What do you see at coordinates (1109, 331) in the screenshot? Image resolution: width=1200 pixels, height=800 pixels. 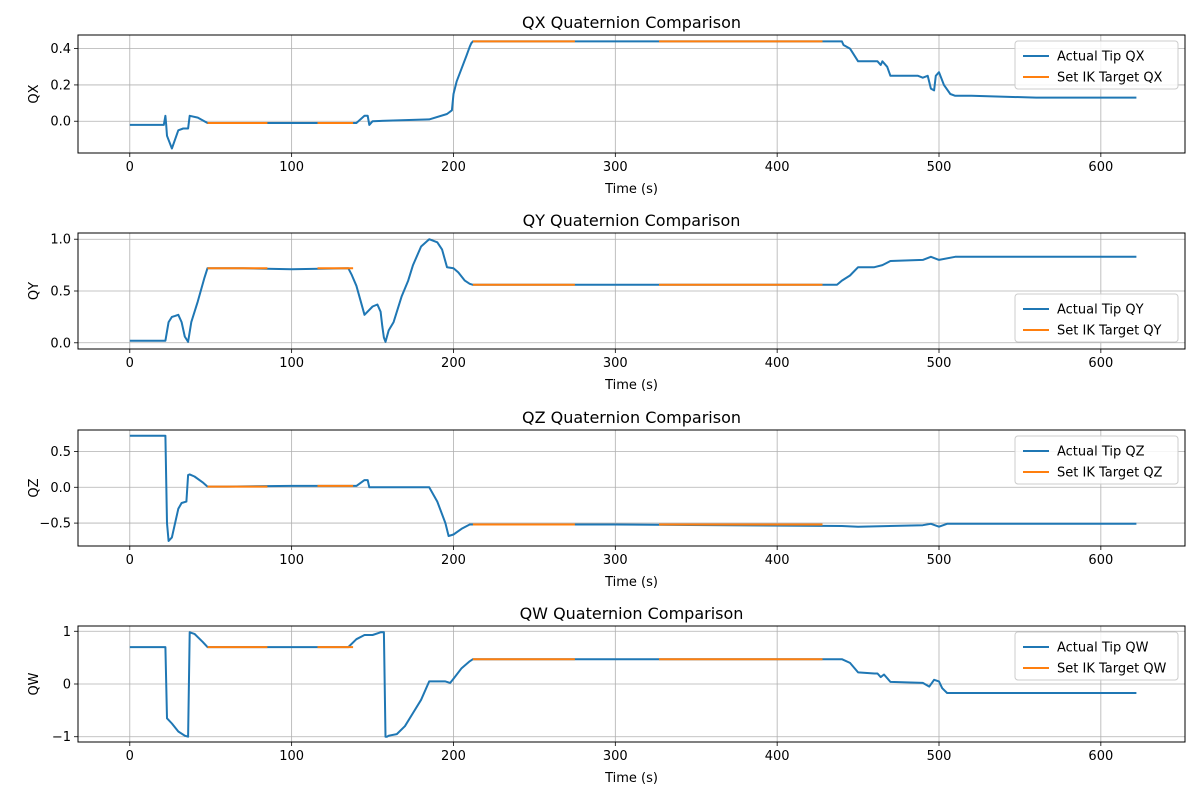 I see `legend-label-target: Set IK Target QY` at bounding box center [1109, 331].